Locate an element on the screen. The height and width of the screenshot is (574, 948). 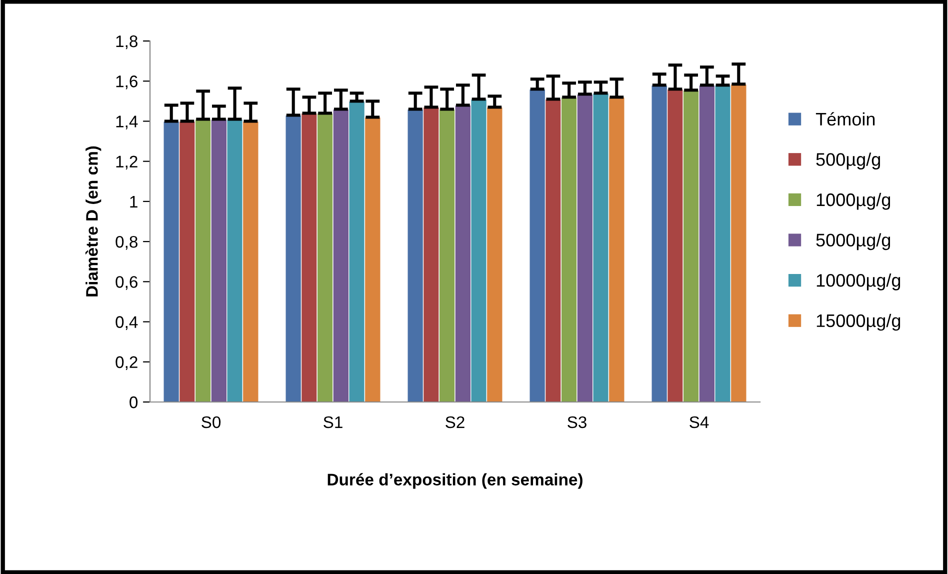
x-tick-label: S0 is located at coordinates (211, 422).